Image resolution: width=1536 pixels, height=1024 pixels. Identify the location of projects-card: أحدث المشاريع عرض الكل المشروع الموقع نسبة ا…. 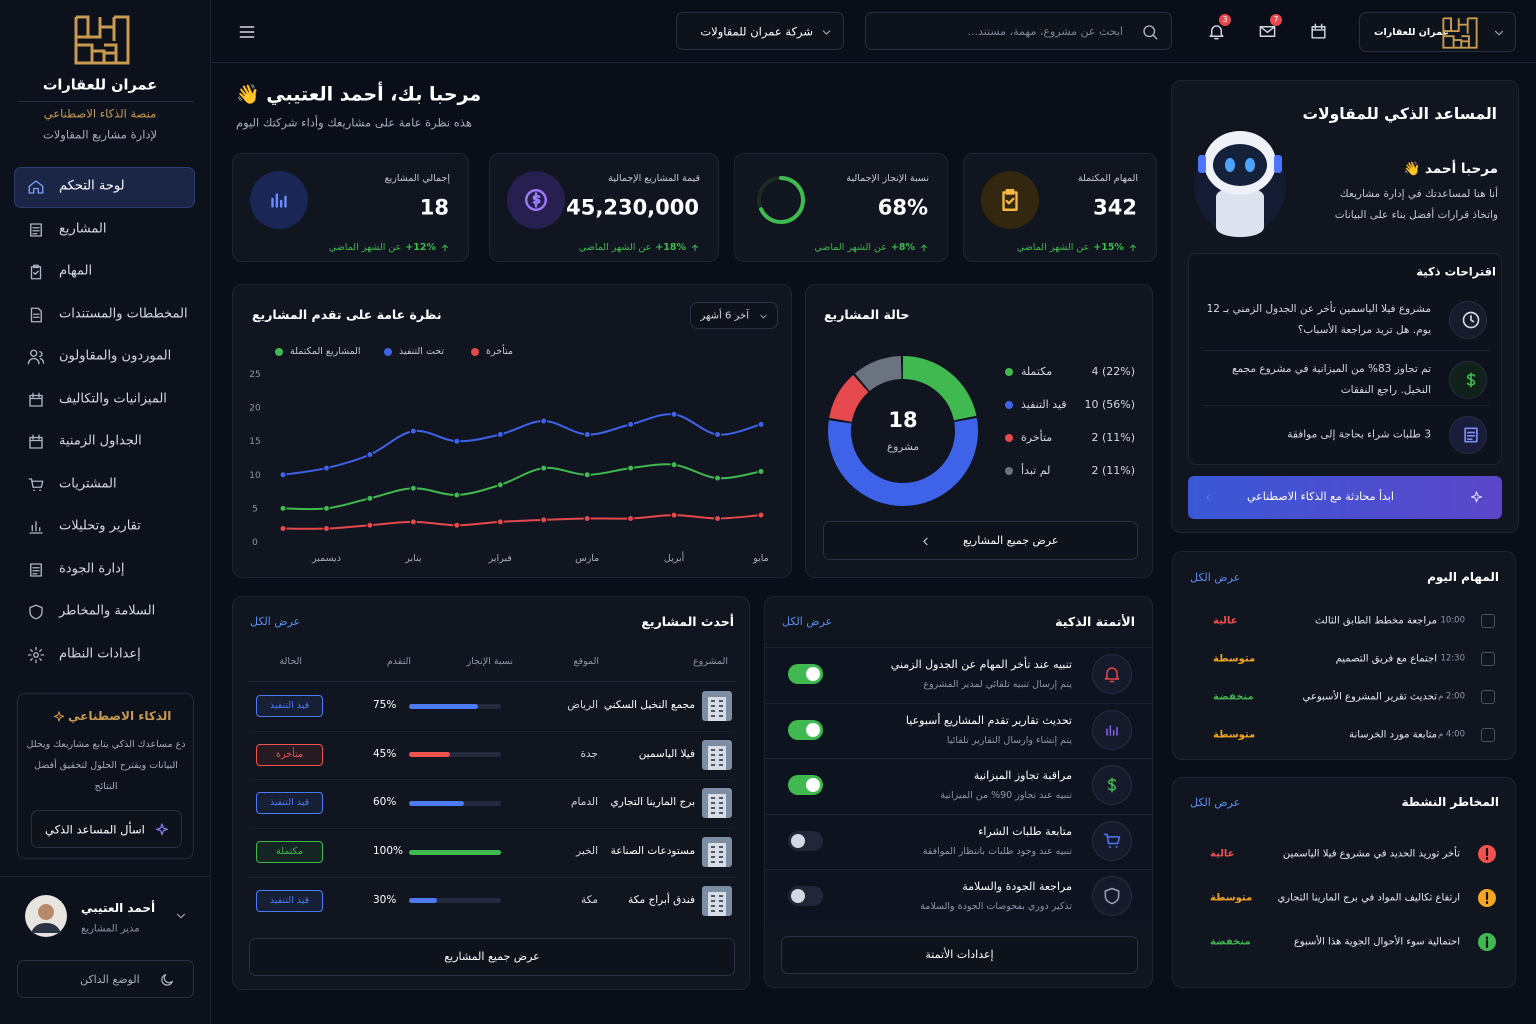
(491, 793).